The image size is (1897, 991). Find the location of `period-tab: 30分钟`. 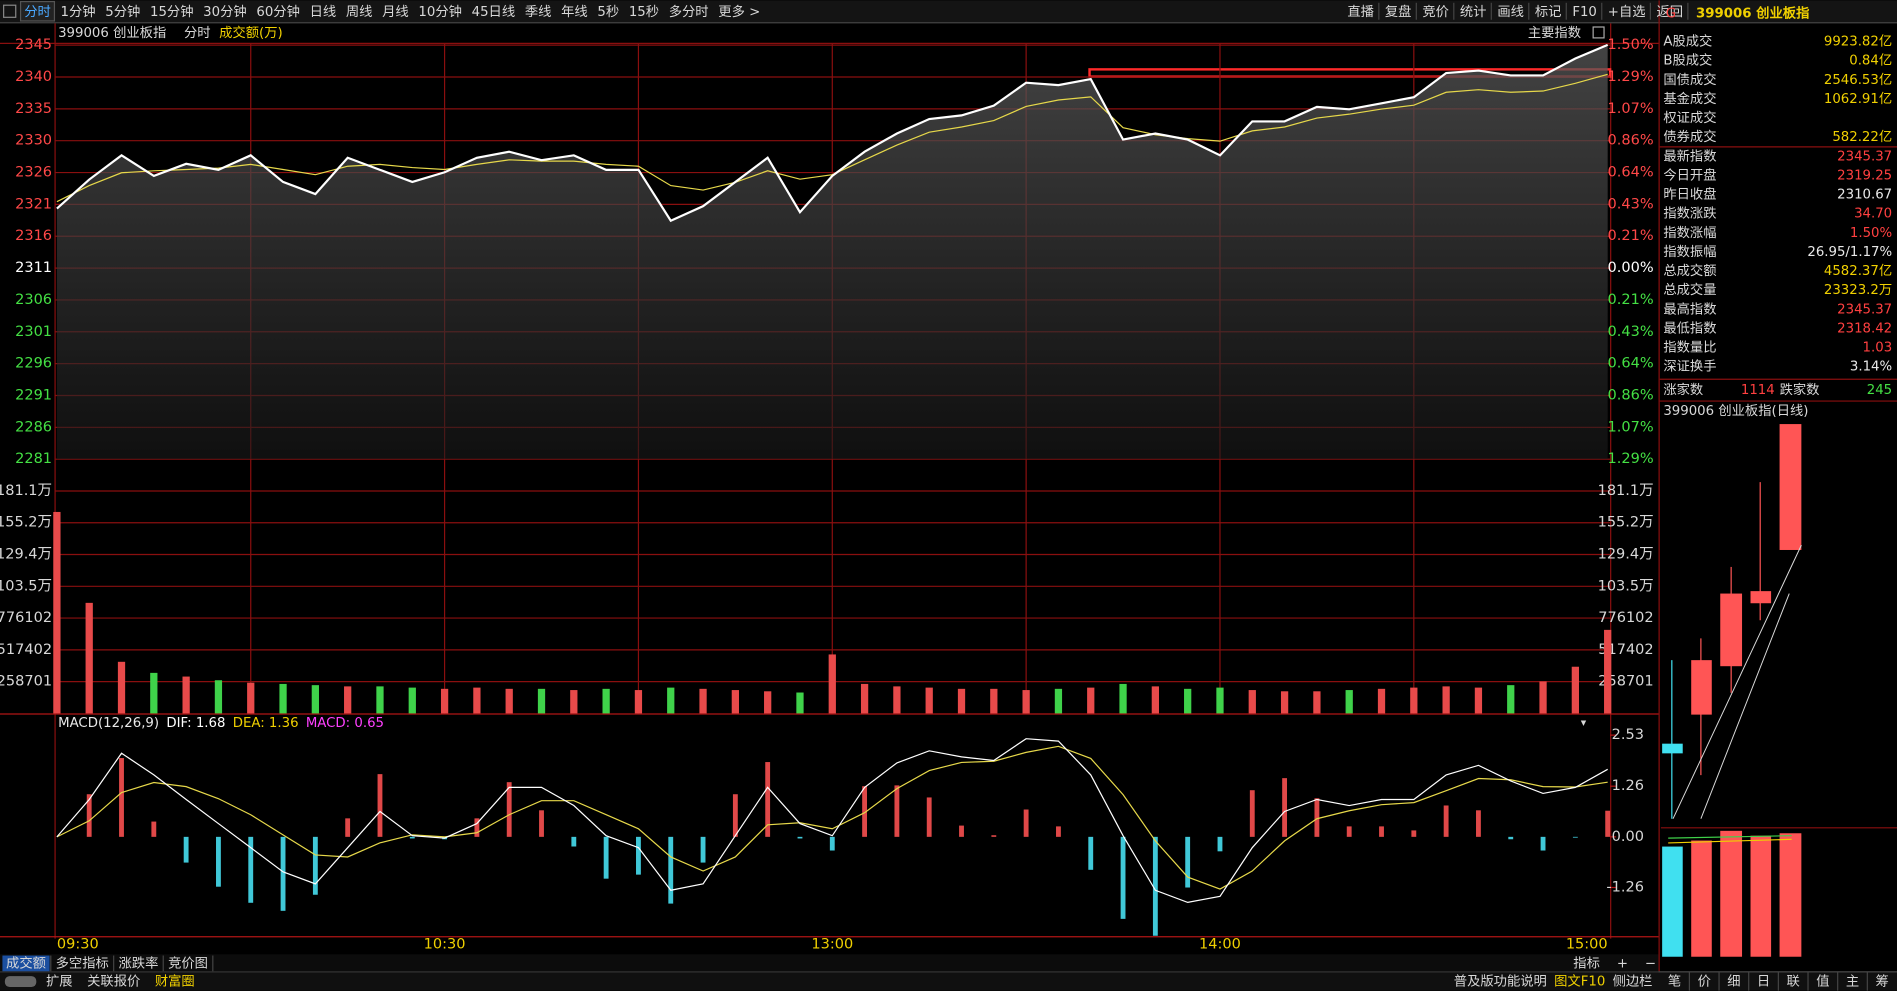

period-tab: 30分钟 is located at coordinates (225, 11).